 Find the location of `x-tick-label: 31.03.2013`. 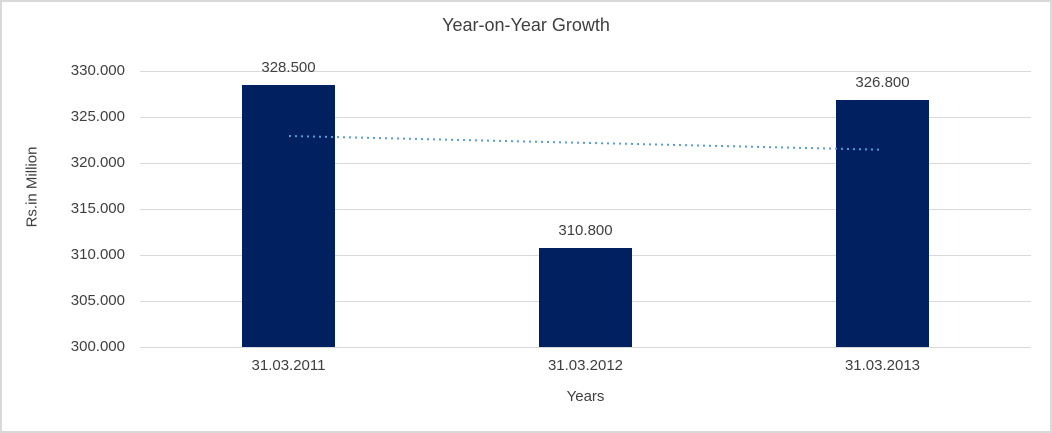

x-tick-label: 31.03.2013 is located at coordinates (882, 365).